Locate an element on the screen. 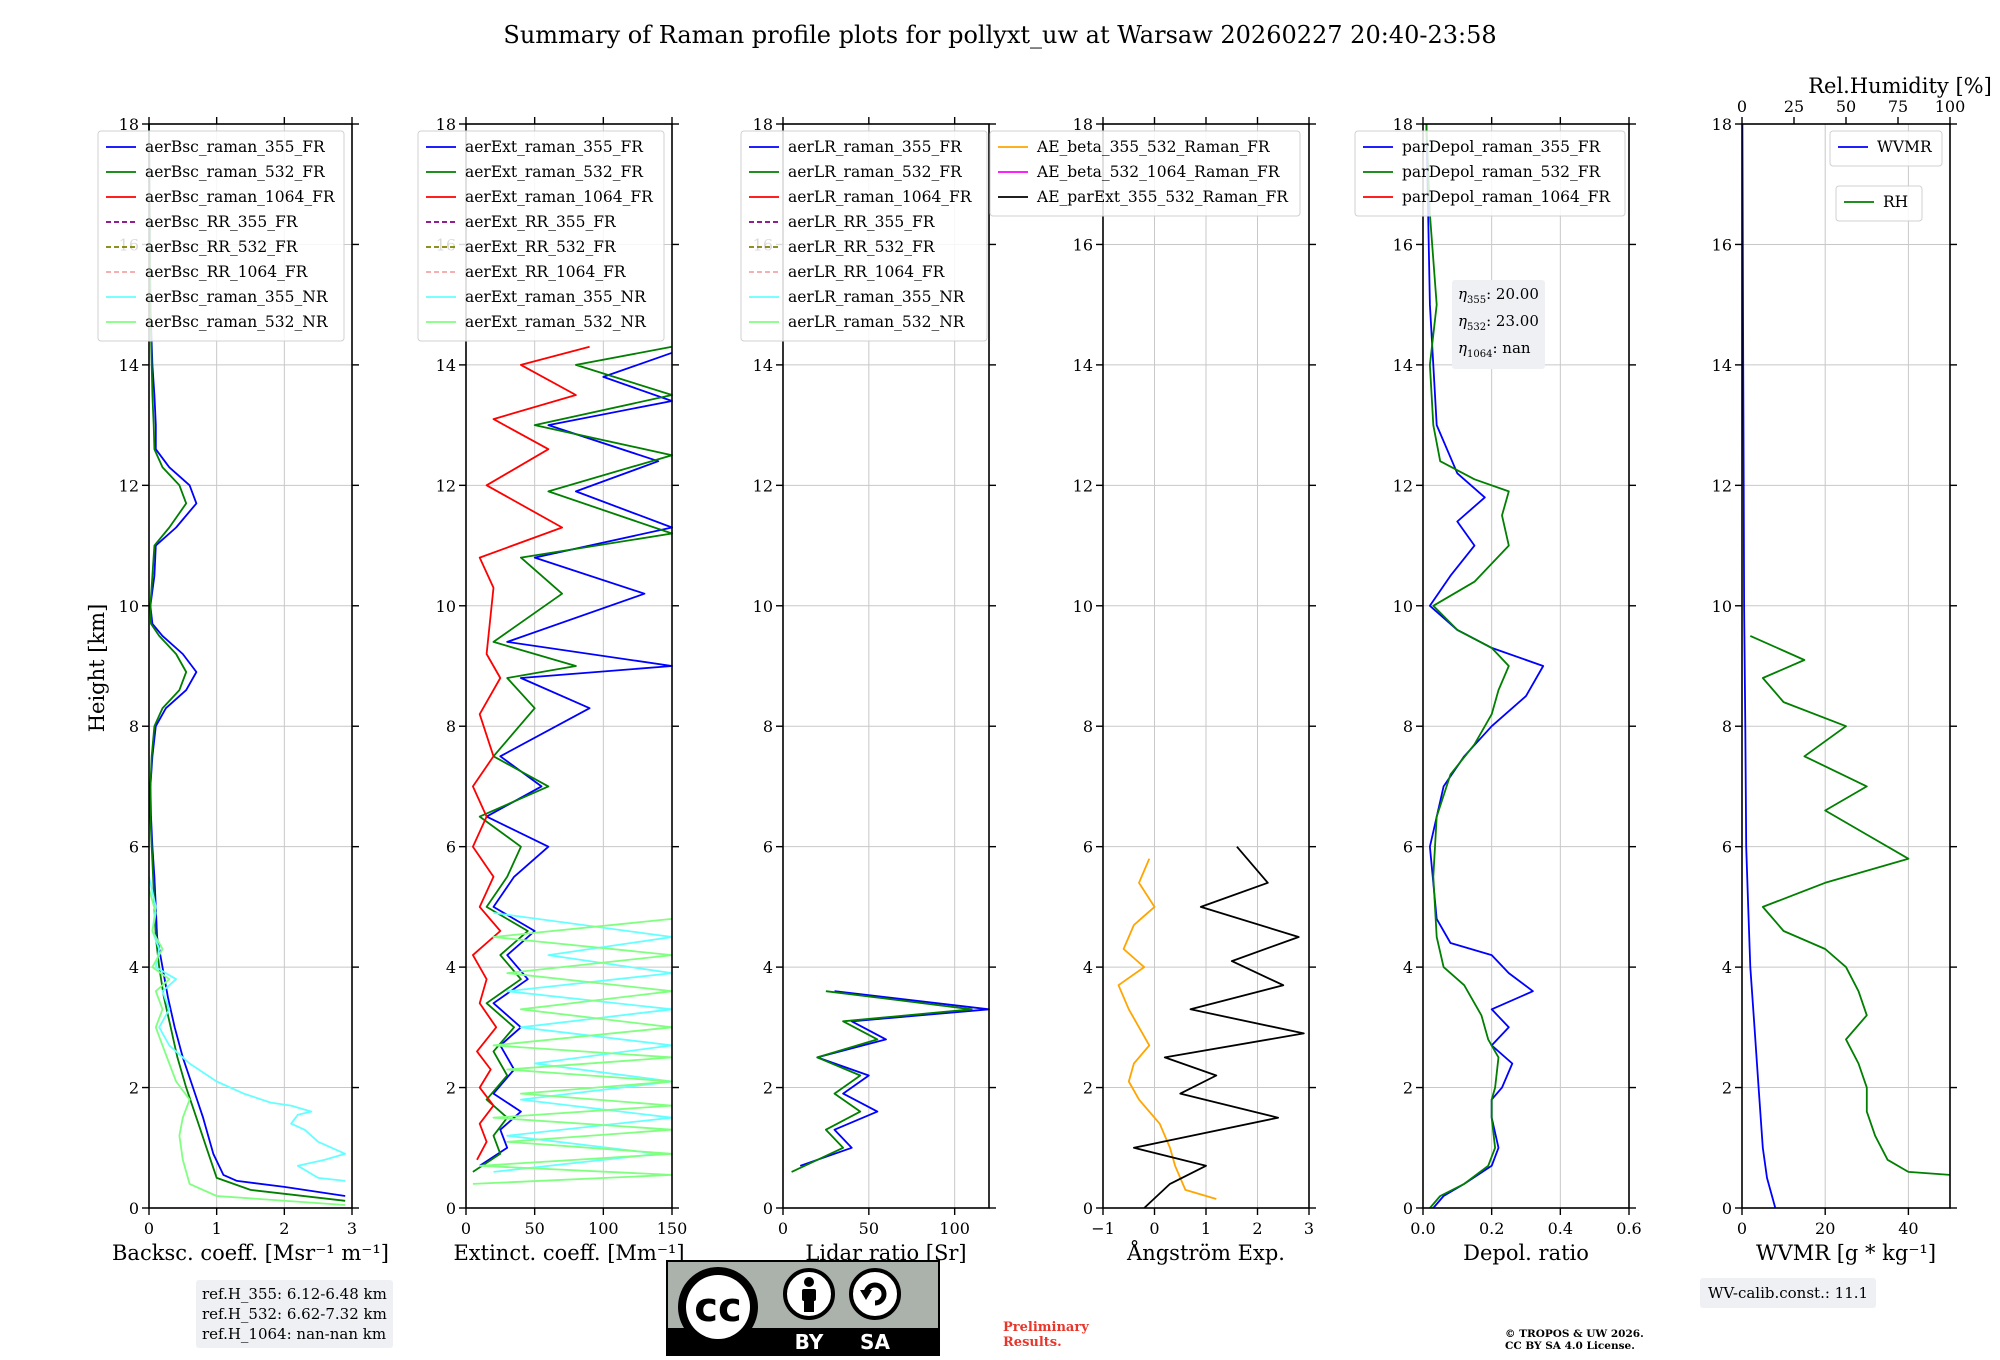 Image resolution: width=2000 pixels, height=1360 pixels. legend-entry: parDepol_raman_1064_FR is located at coordinates (1506, 197).